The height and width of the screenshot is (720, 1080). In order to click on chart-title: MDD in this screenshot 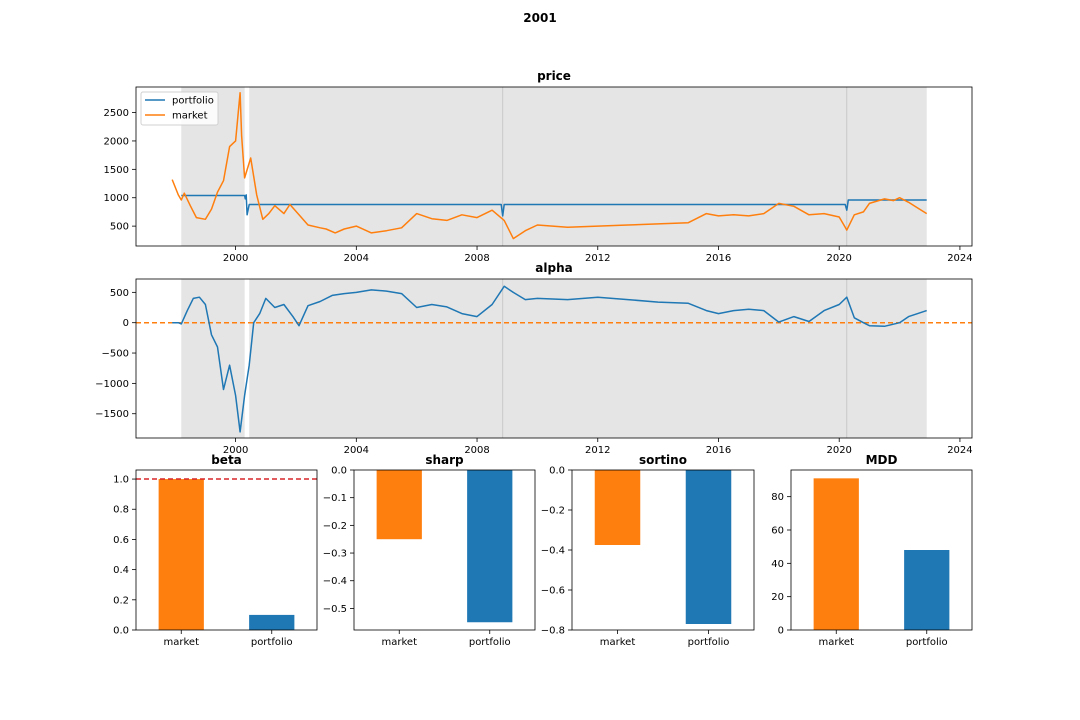, I will do `click(882, 460)`.